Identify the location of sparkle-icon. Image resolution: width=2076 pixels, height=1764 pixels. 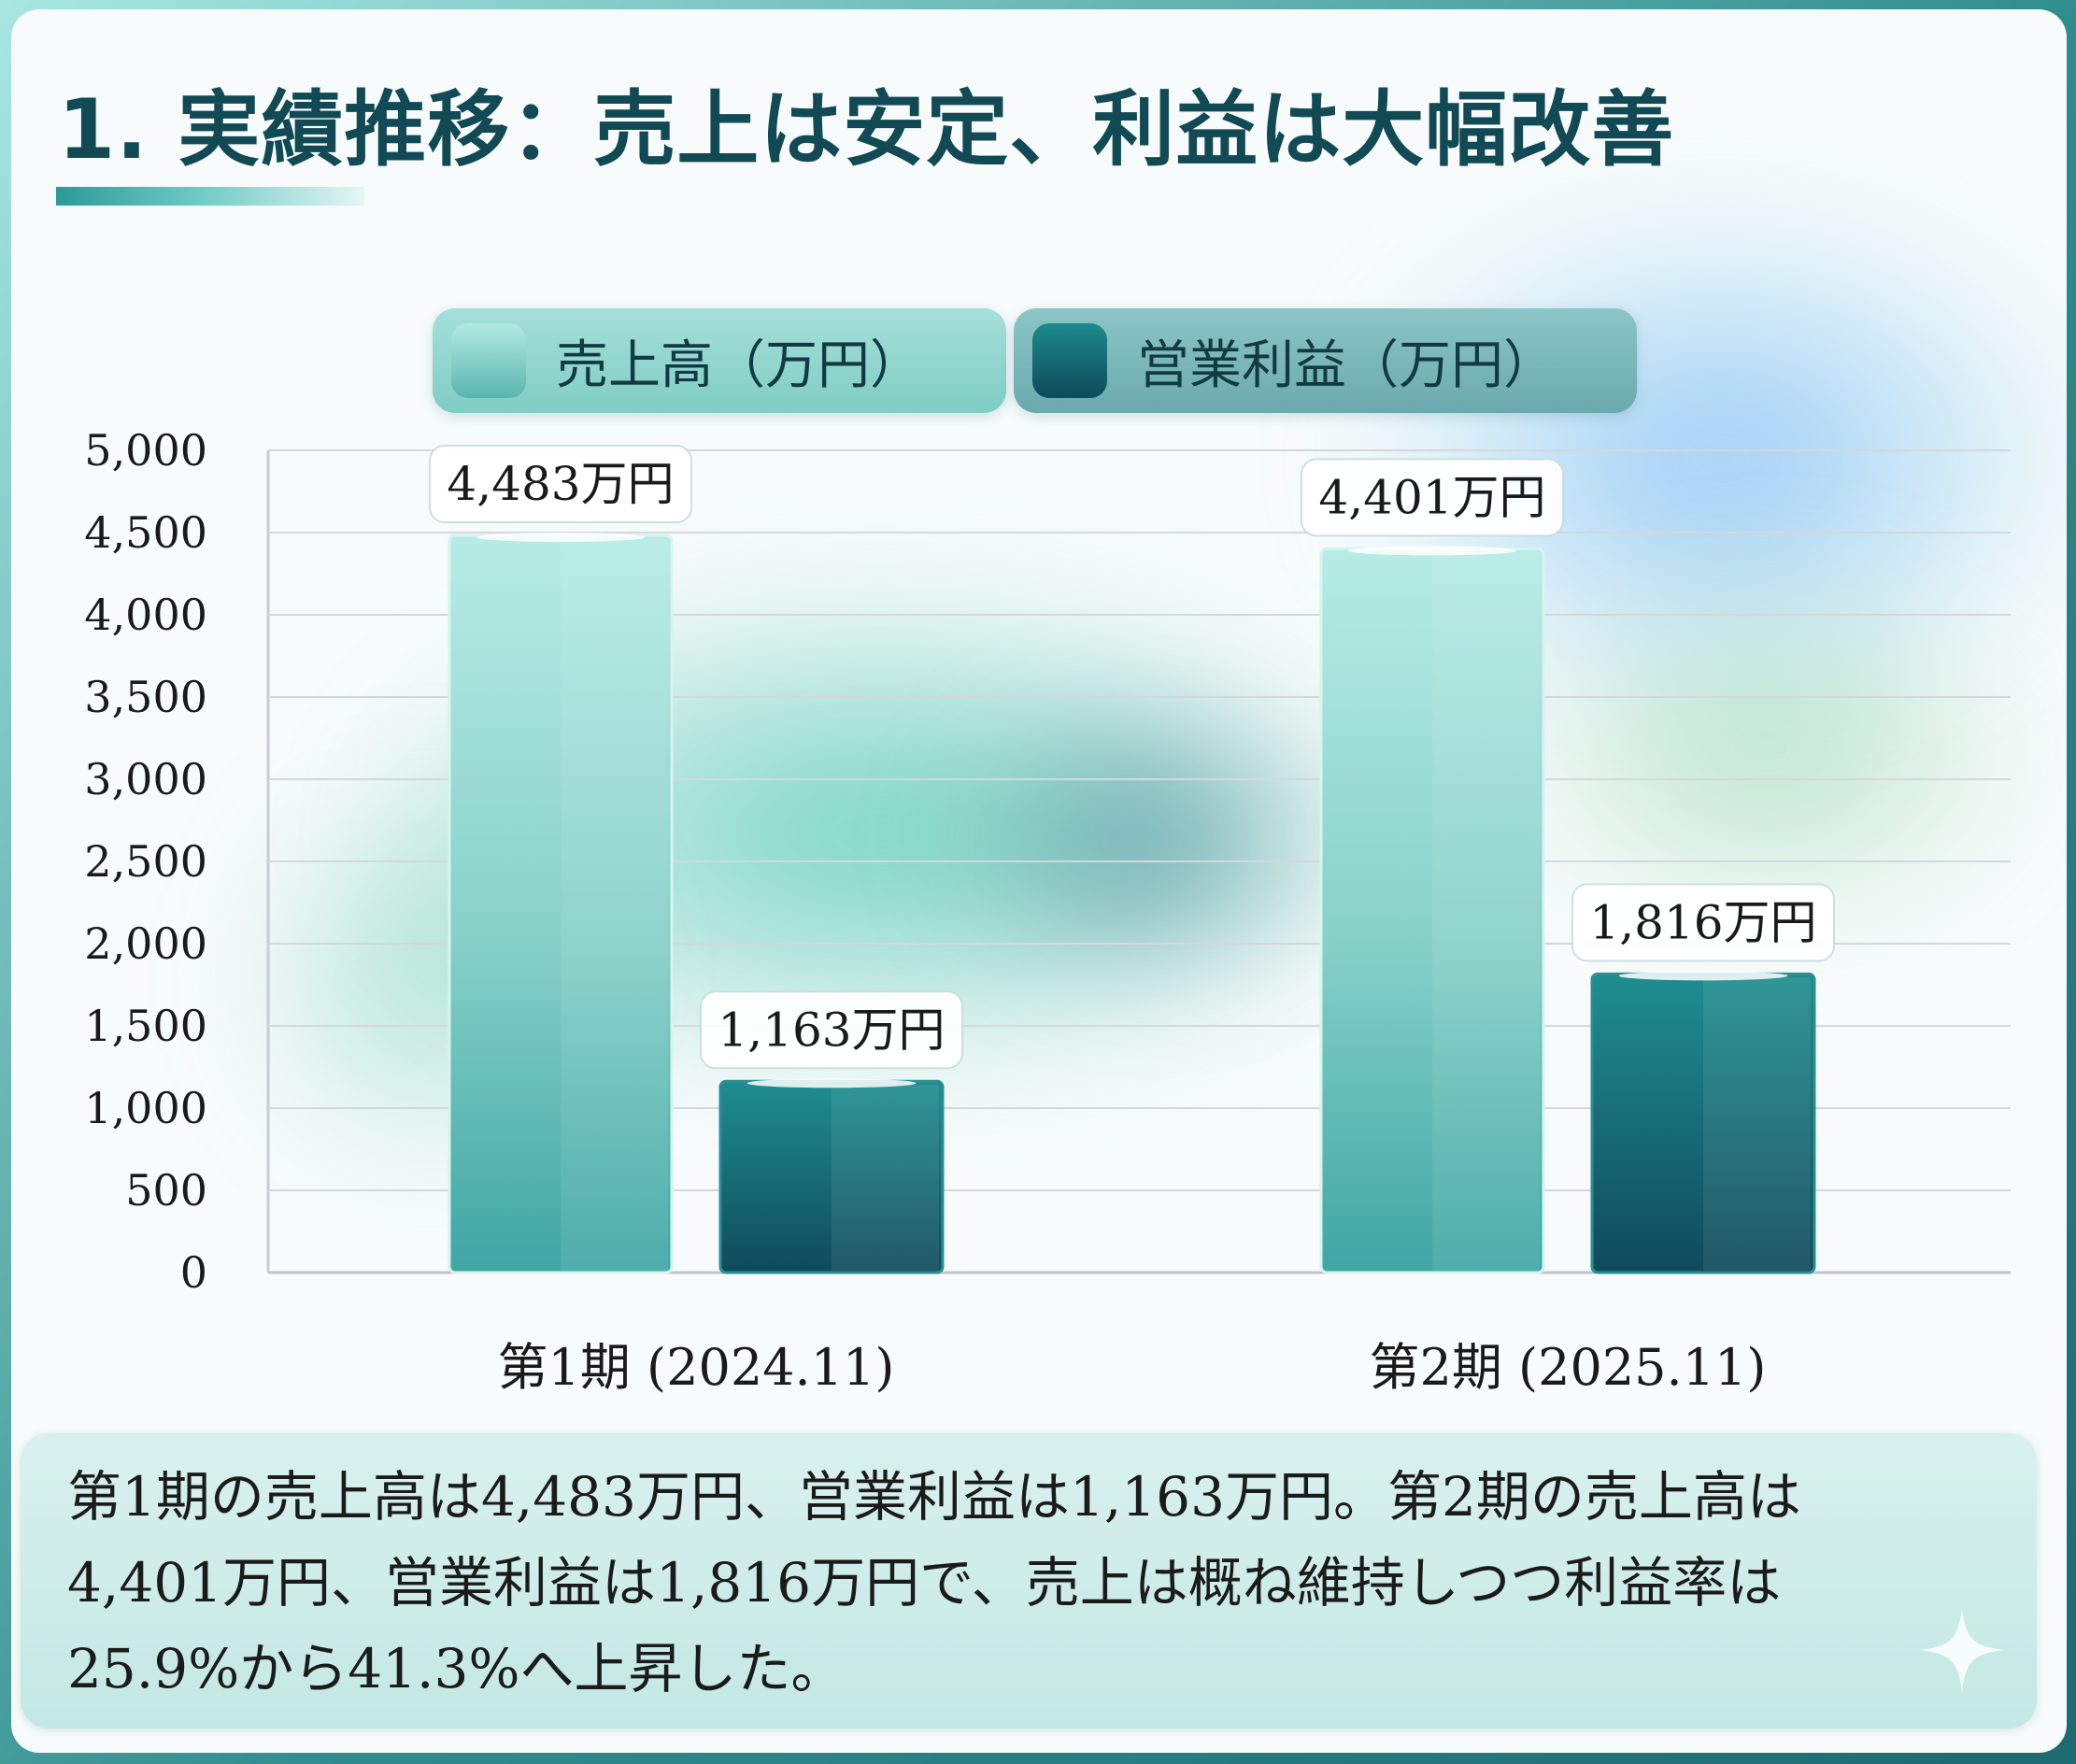
(1962, 1650).